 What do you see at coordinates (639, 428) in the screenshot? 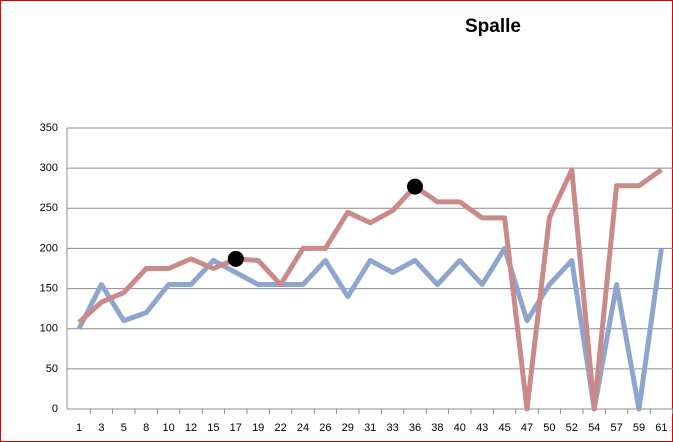
I see `x-tick-label: 59` at bounding box center [639, 428].